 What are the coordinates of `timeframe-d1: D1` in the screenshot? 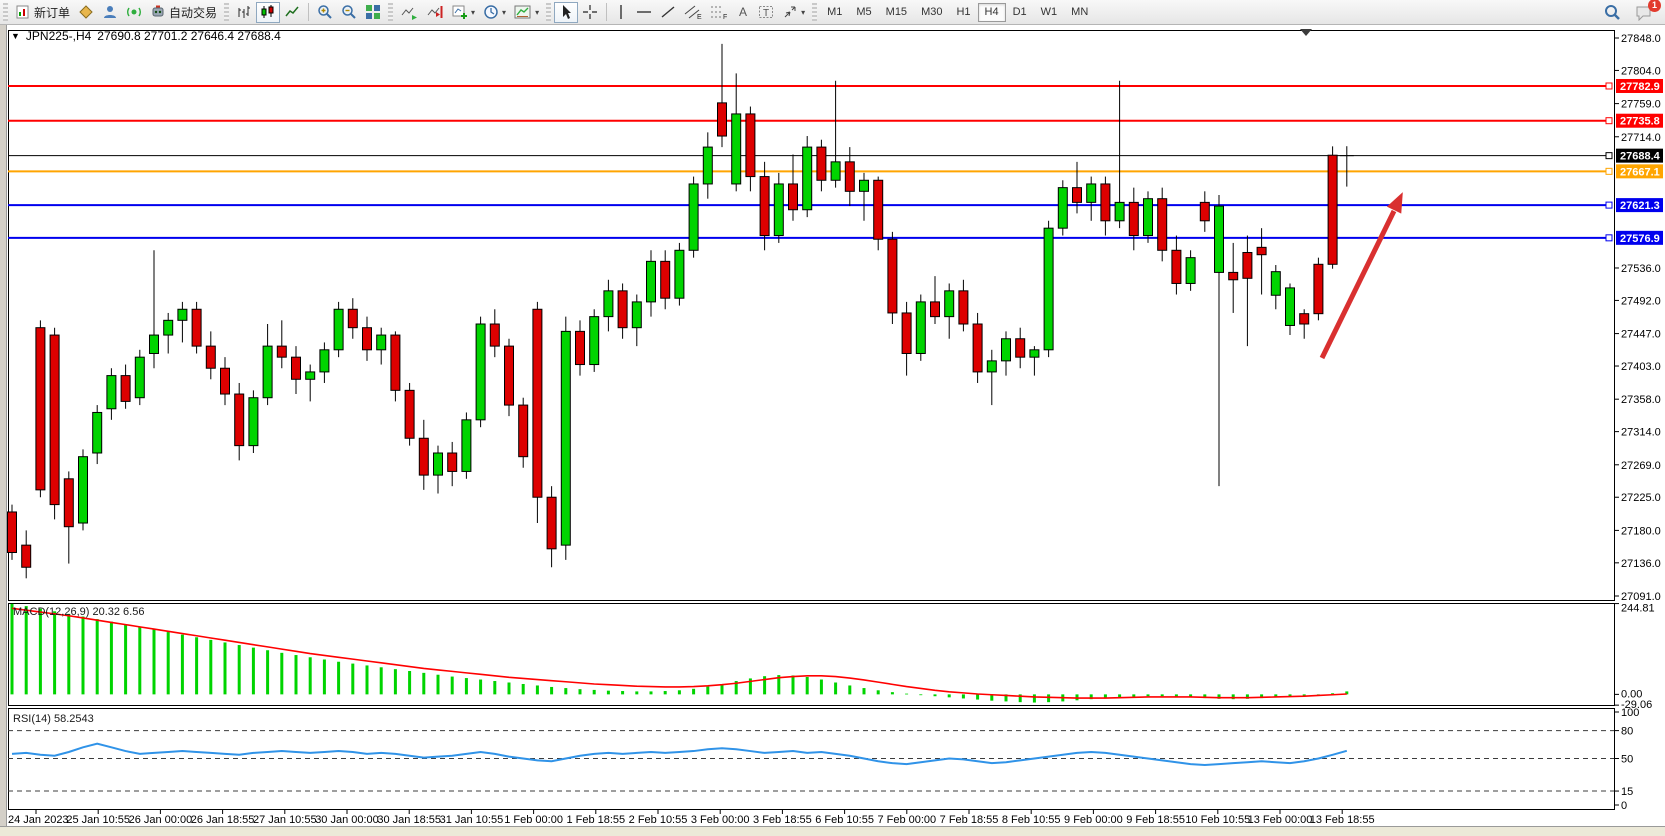 It's located at (1020, 12).